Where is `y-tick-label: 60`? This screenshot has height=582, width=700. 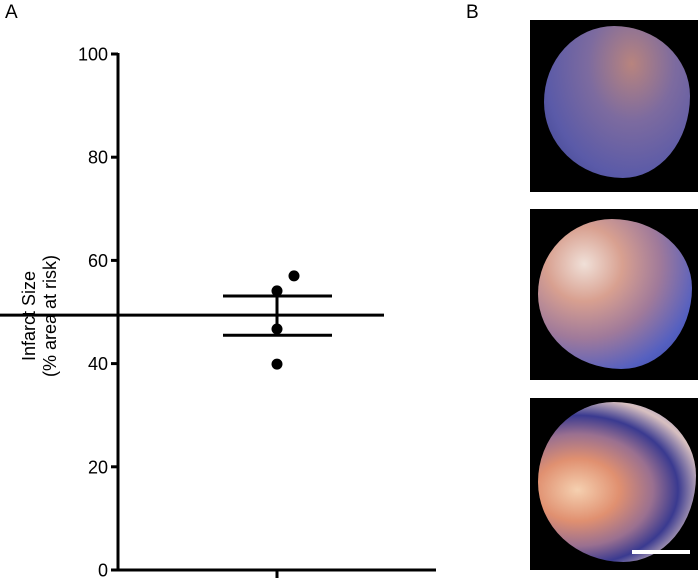
y-tick-label: 60 is located at coordinates (98, 261).